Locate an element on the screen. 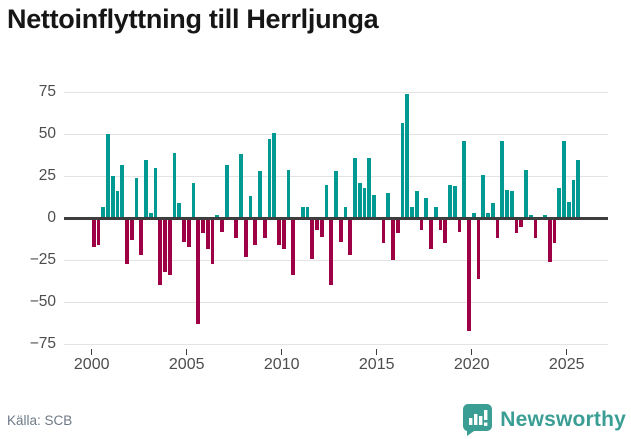 The image size is (631, 439). y-tick-label: −25 is located at coordinates (42, 259).